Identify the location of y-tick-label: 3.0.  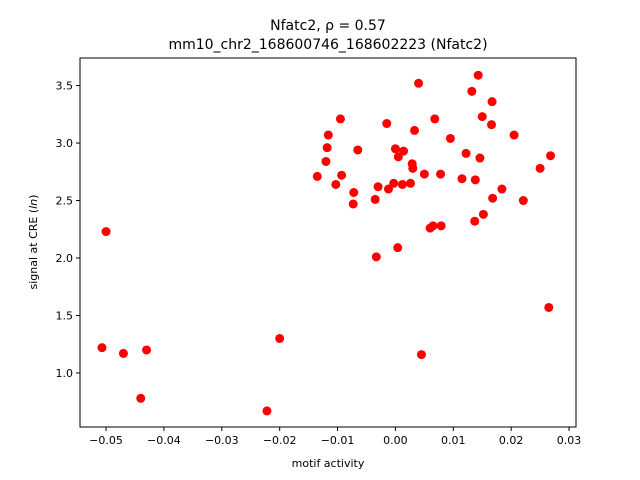
(65, 143).